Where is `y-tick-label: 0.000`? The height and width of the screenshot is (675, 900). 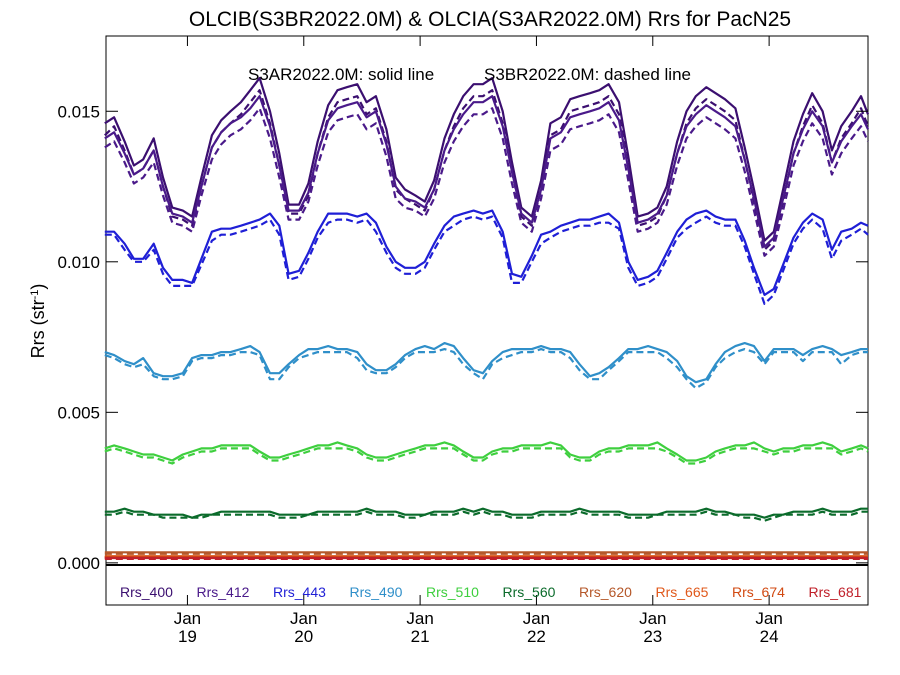 y-tick-label: 0.000 is located at coordinates (78, 563).